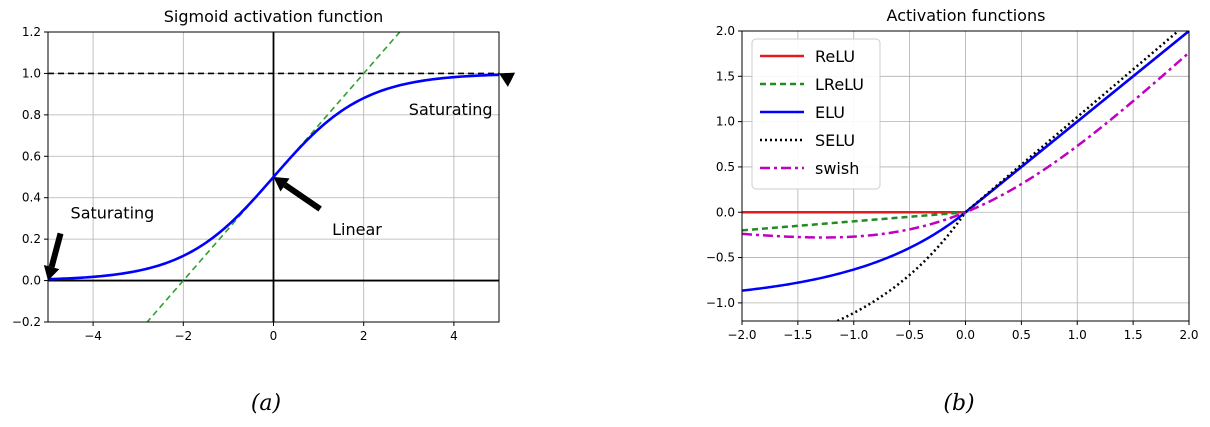 The height and width of the screenshot is (427, 1210). I want to click on y-tick-label: 0.8, so click(31, 115).